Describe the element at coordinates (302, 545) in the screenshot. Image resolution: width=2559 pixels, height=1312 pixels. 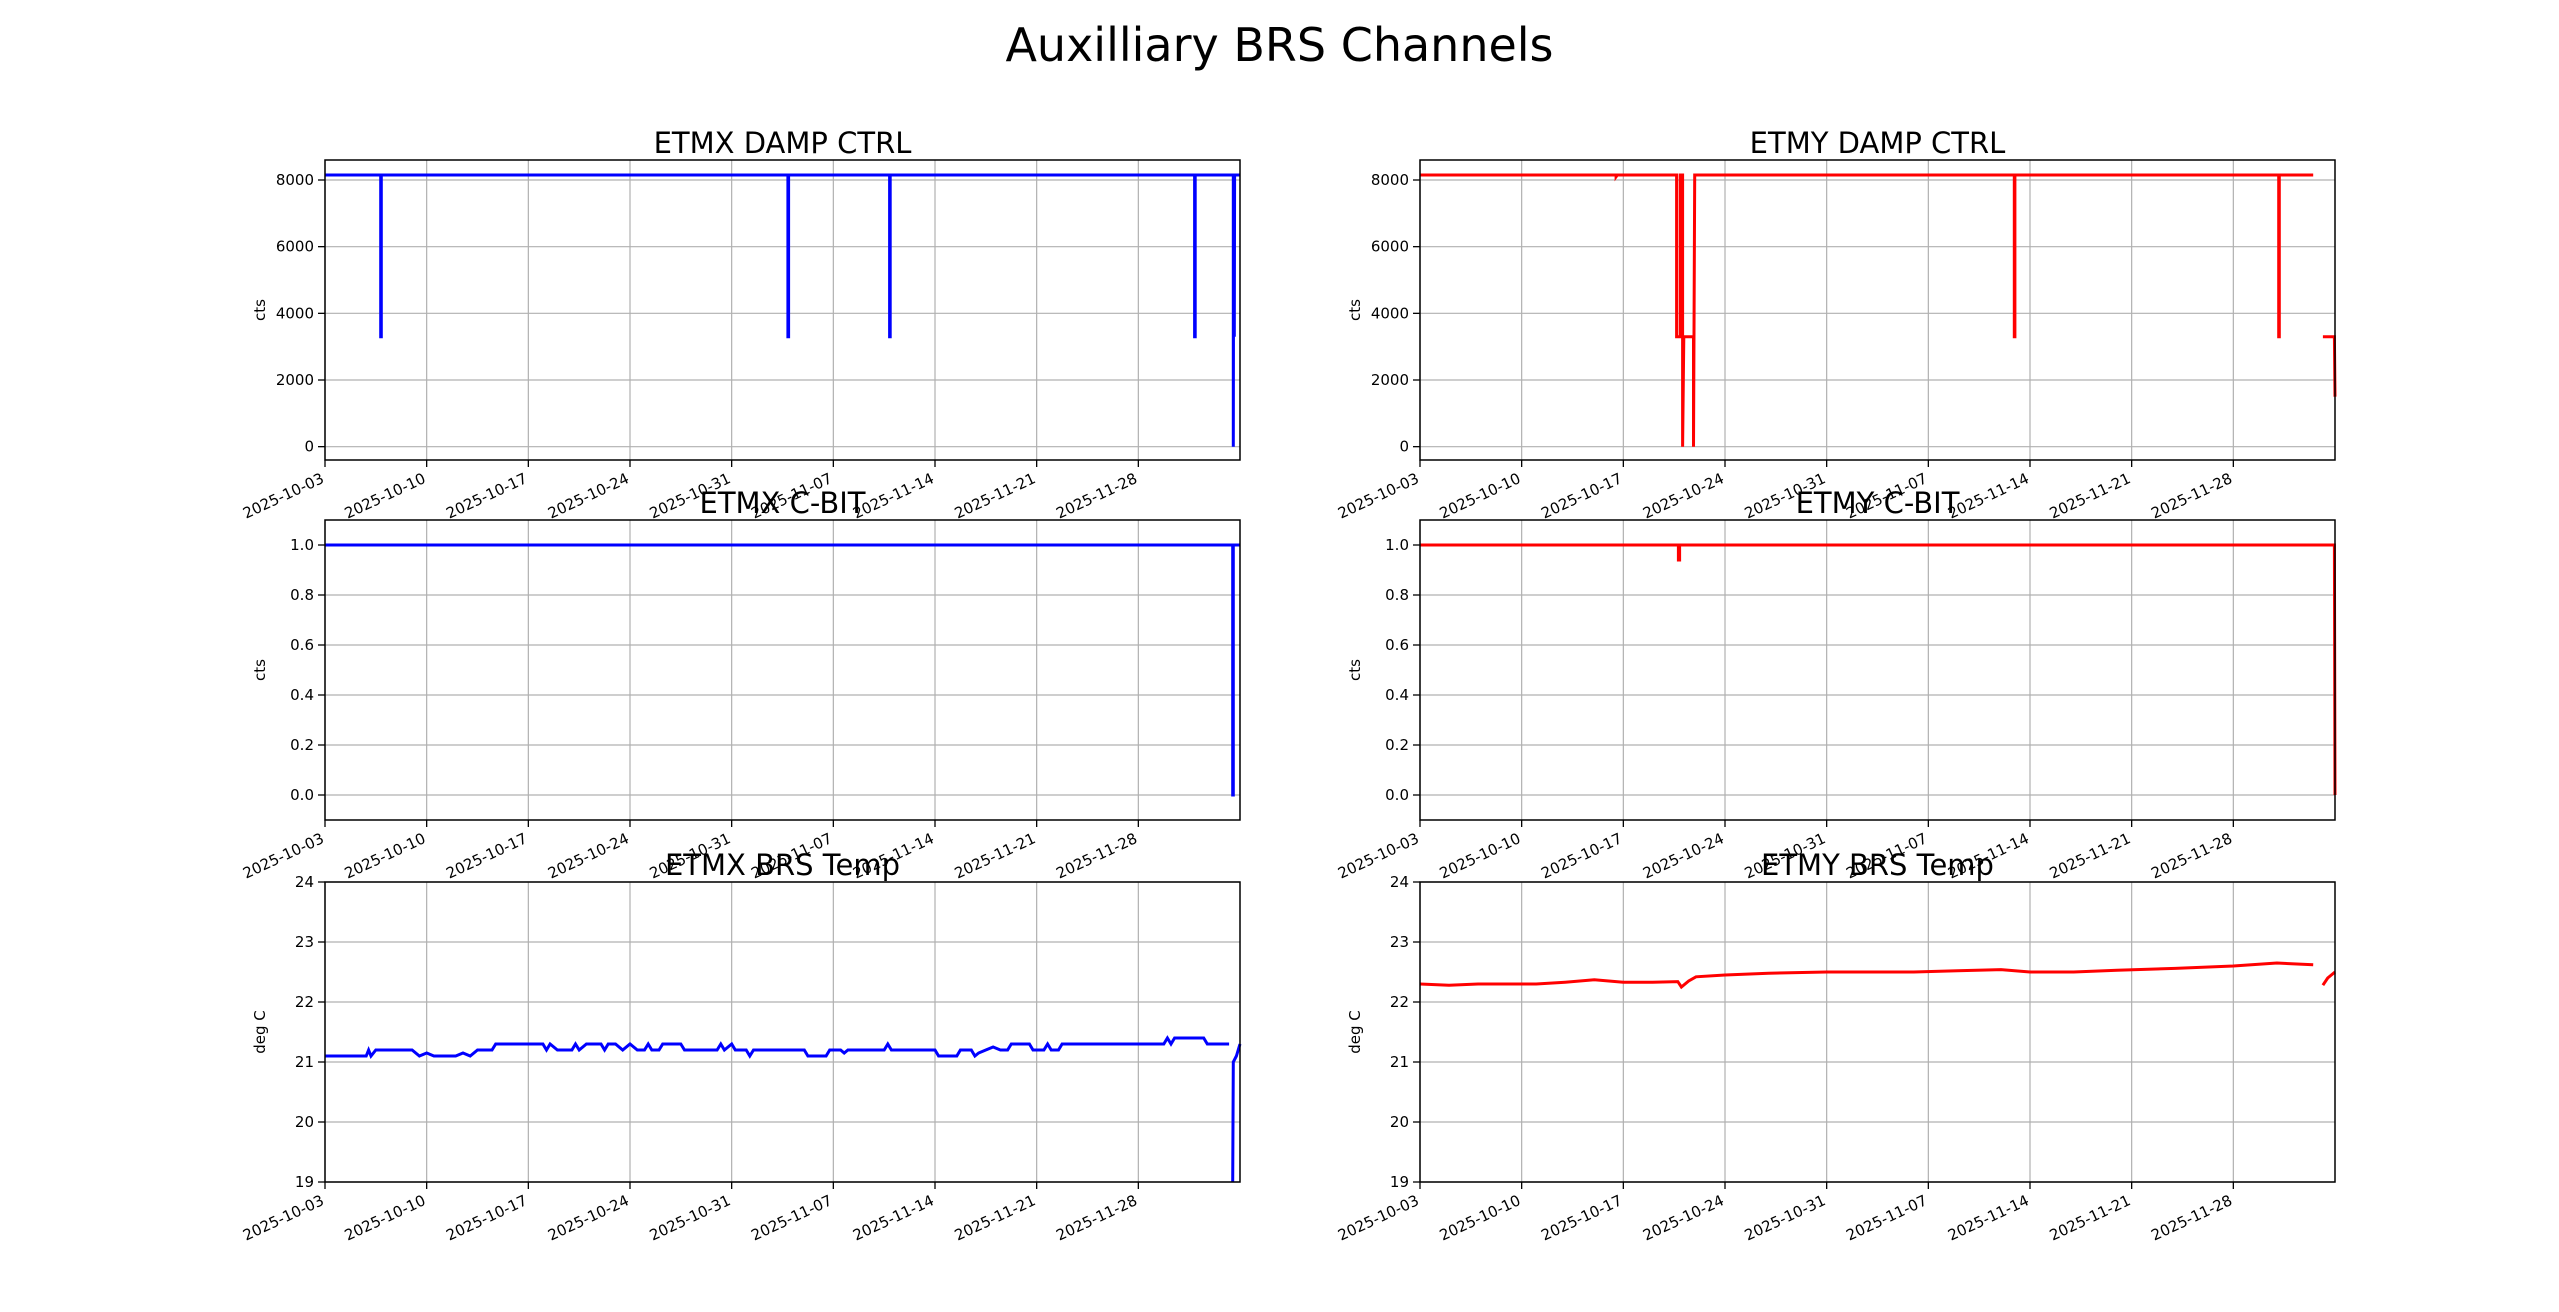
I see `y-tick-label: 1.0` at that location.